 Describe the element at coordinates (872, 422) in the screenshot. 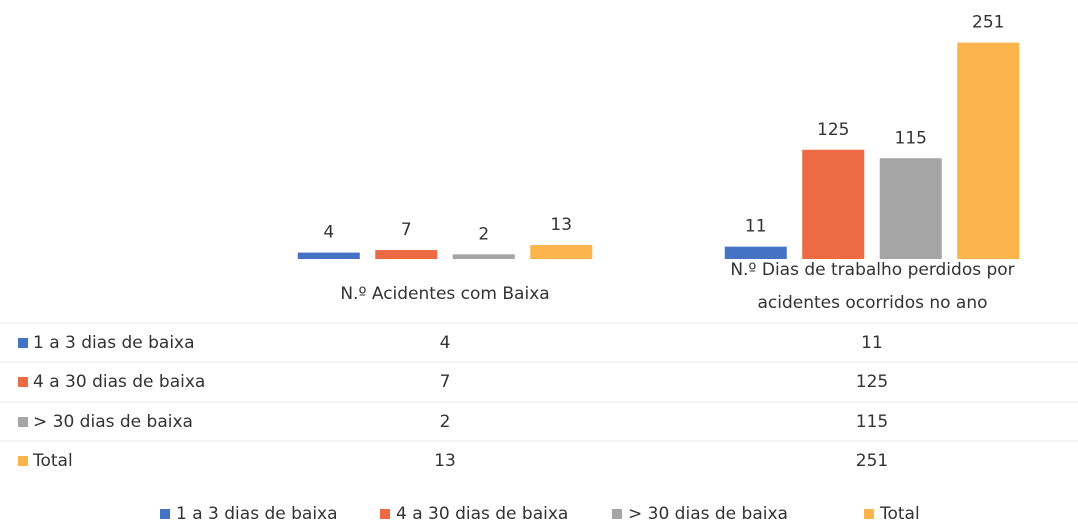

I see `table-cell: 115` at that location.